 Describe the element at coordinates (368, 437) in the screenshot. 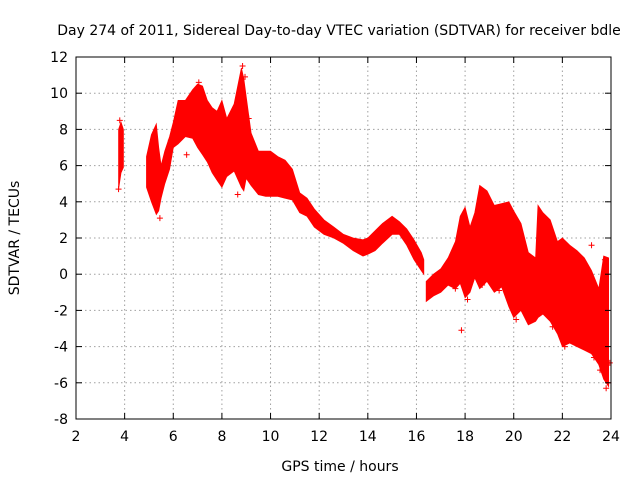

I see `x-tick-label: 14` at that location.